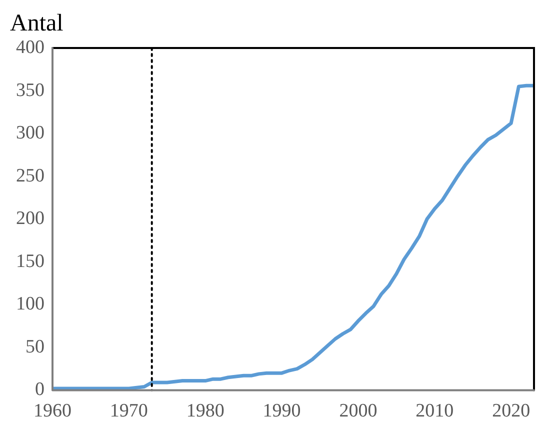 The image size is (552, 441). What do you see at coordinates (30, 219) in the screenshot?
I see `y-tick-label: 200` at bounding box center [30, 219].